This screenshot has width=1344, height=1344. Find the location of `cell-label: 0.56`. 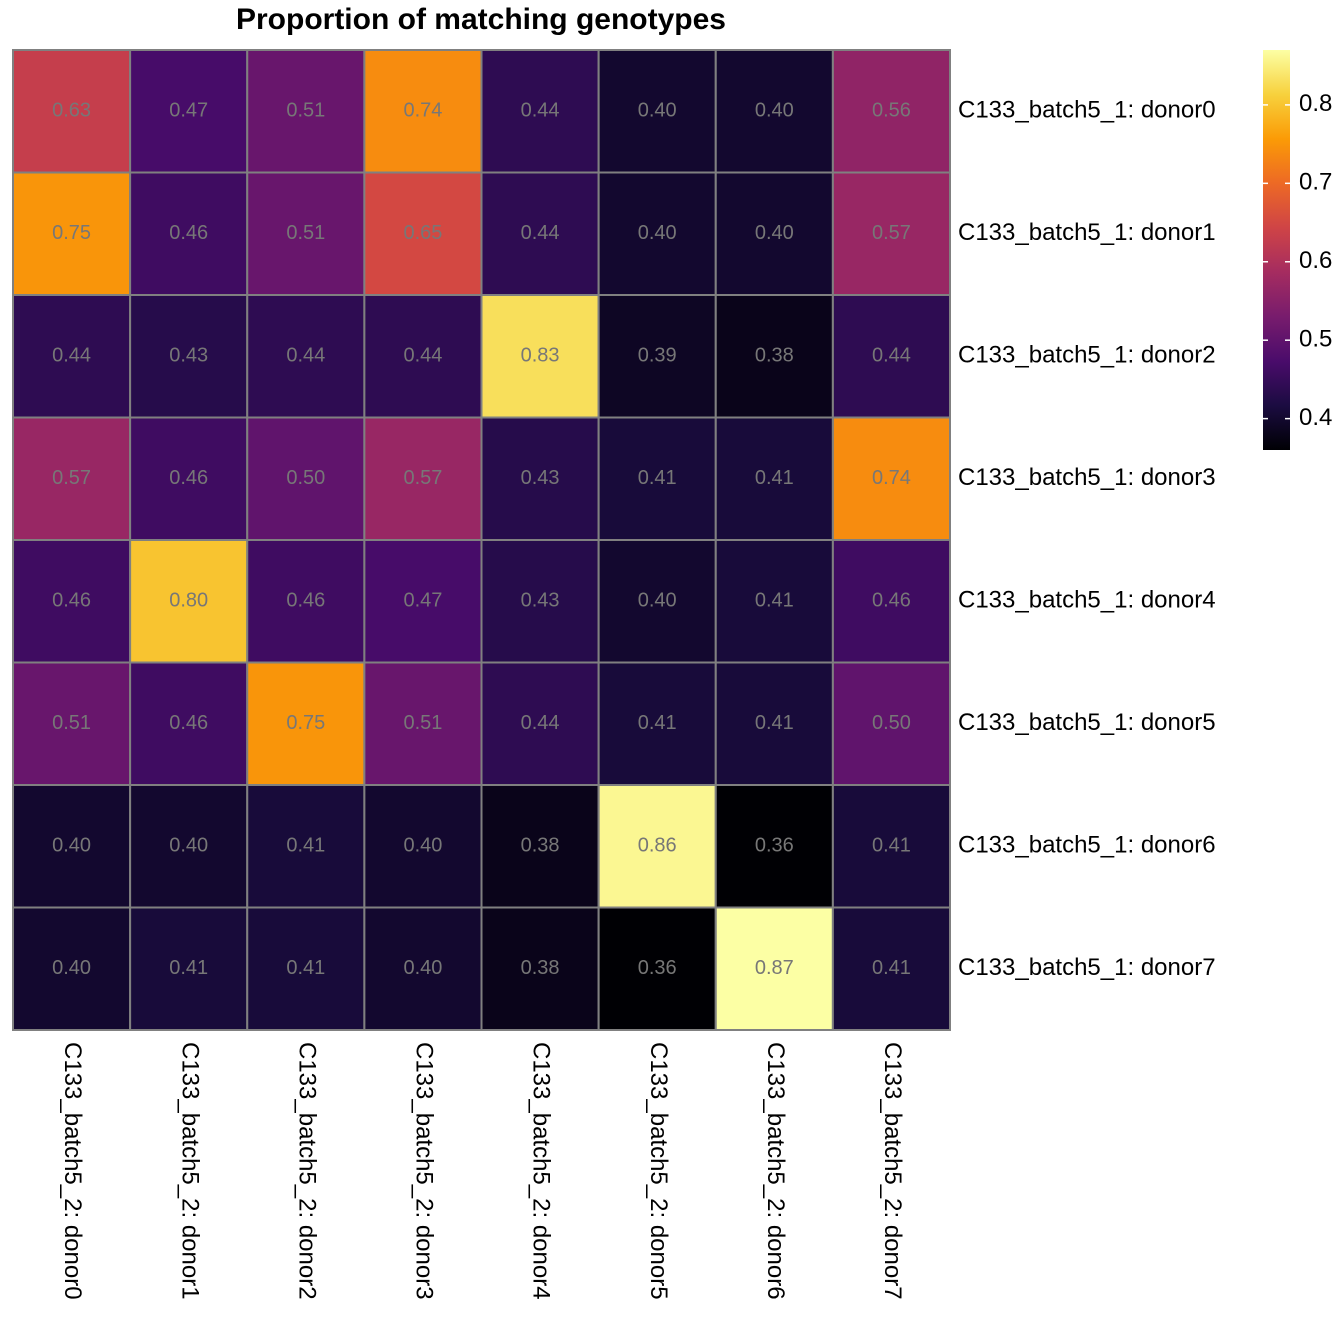

cell-label: 0.56 is located at coordinates (891, 111).